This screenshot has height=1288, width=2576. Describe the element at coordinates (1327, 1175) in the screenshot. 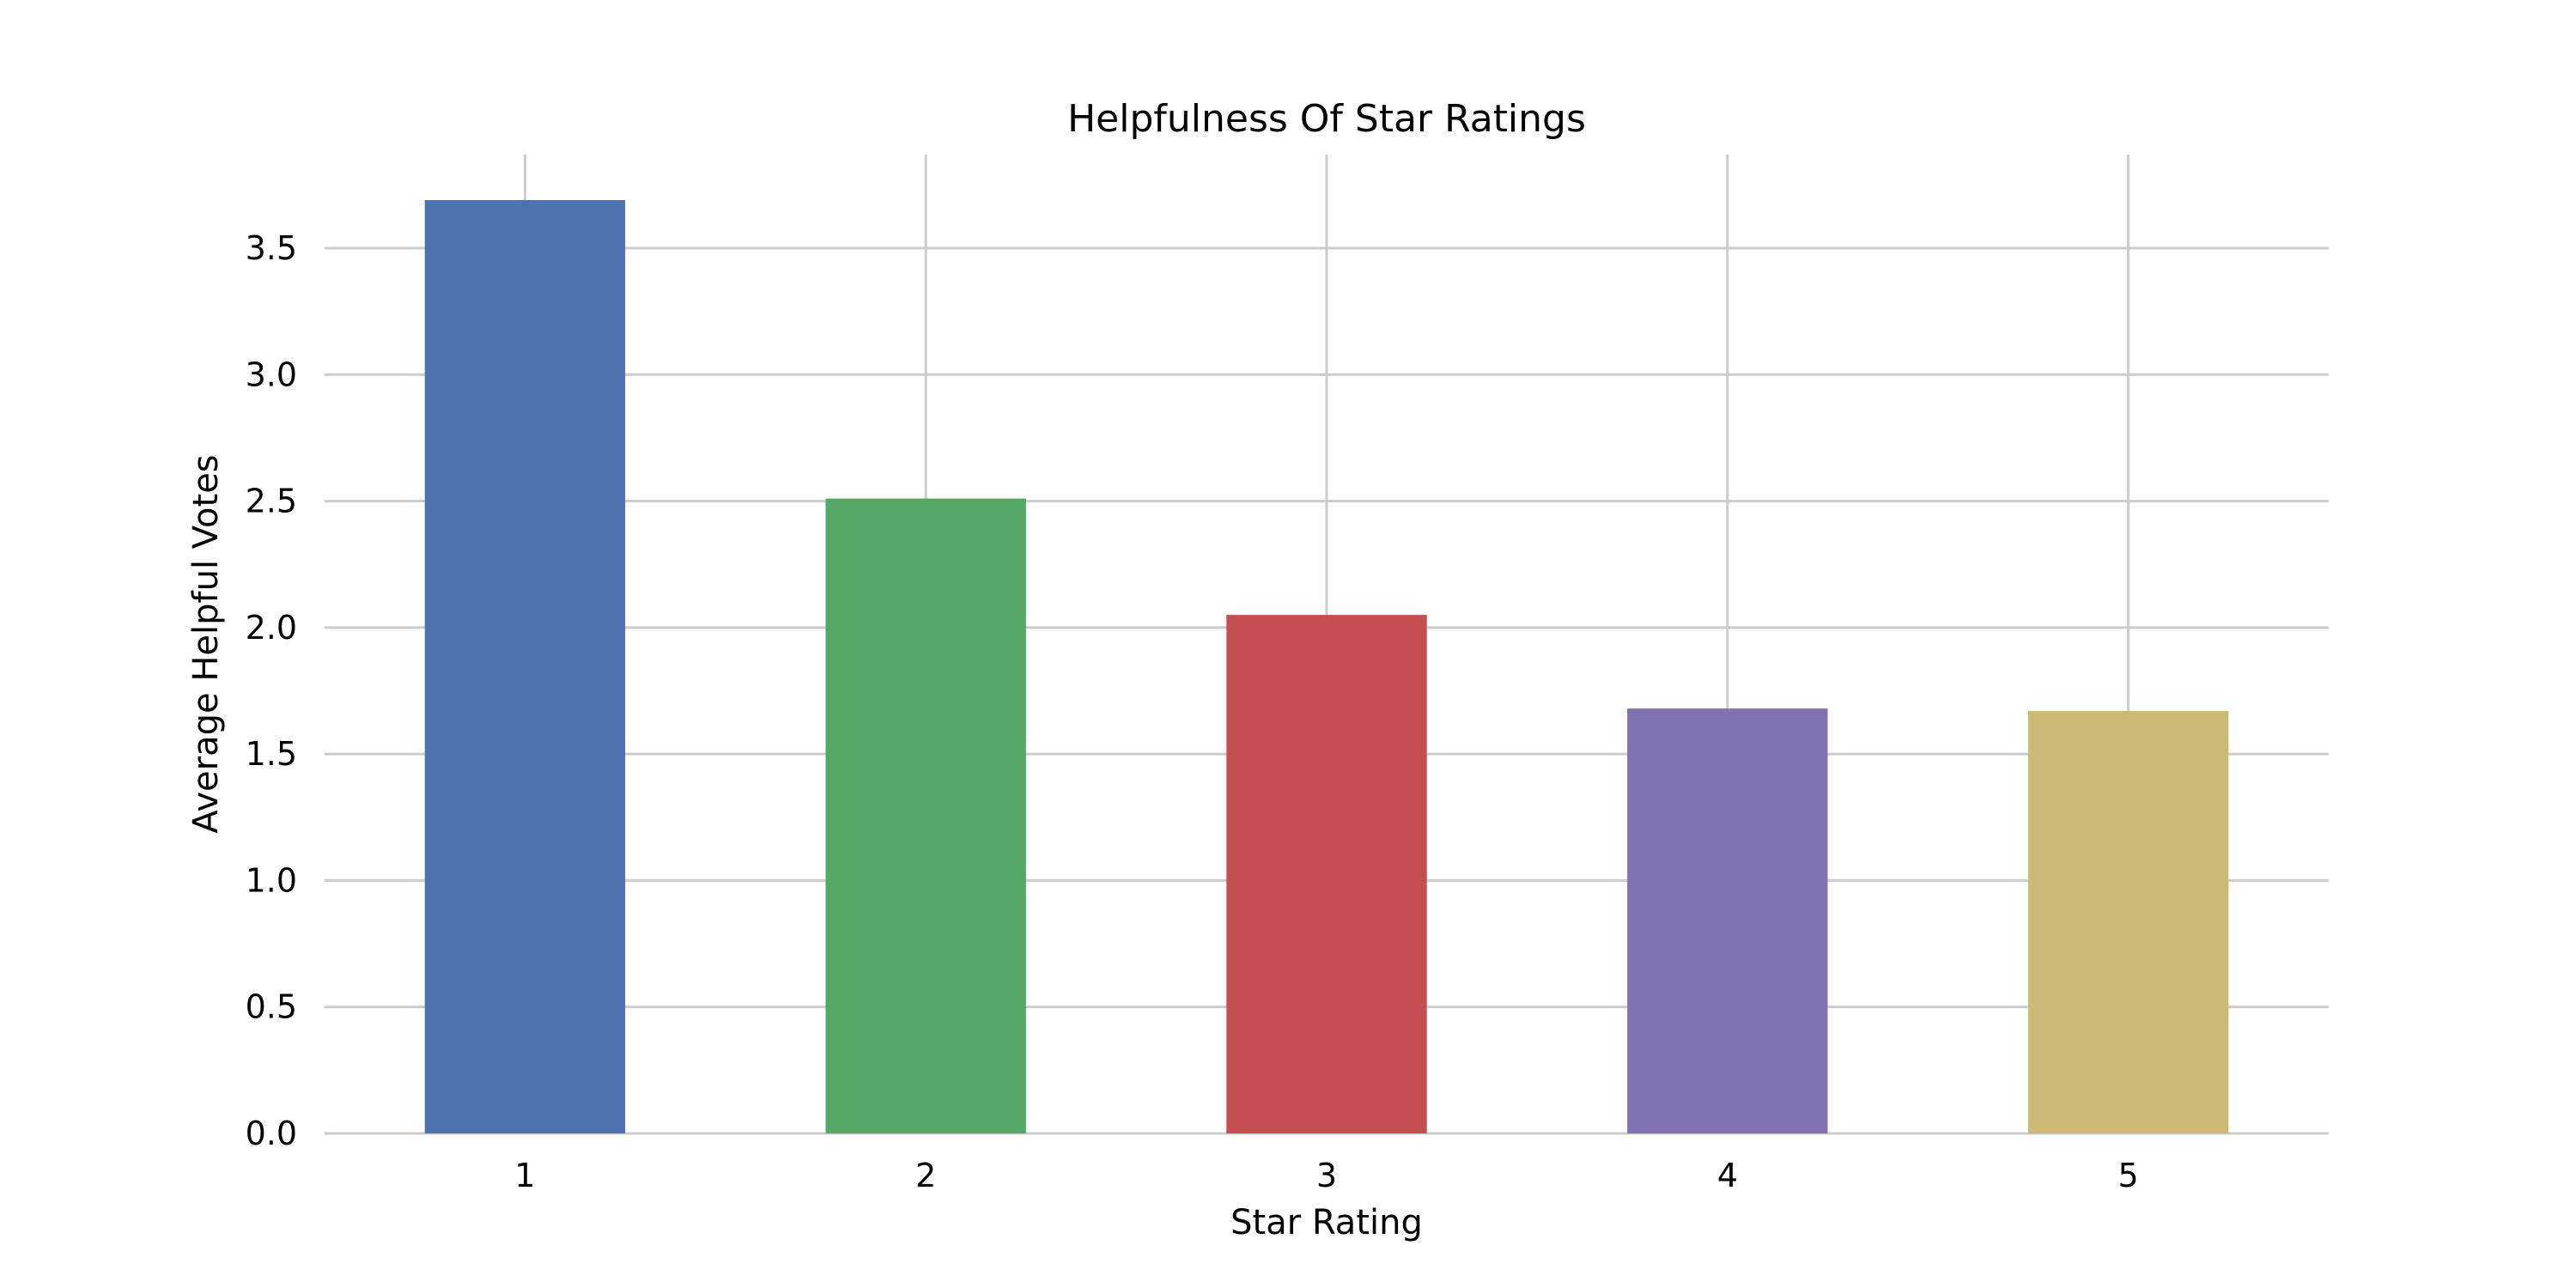

I see `x-tick-label: 3` at that location.